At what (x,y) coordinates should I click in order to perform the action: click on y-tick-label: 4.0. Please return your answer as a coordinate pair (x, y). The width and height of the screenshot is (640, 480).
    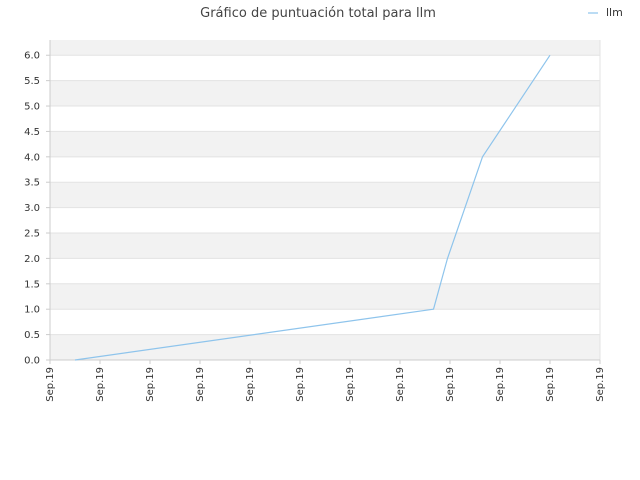
    Looking at the image, I should click on (32, 157).